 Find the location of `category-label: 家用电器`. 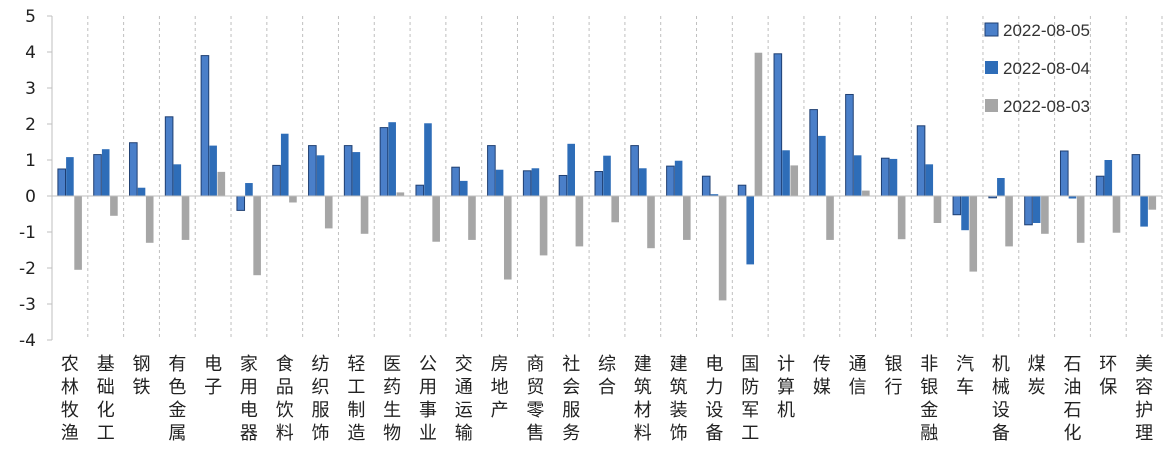

category-label: 家用电器 is located at coordinates (249, 399).